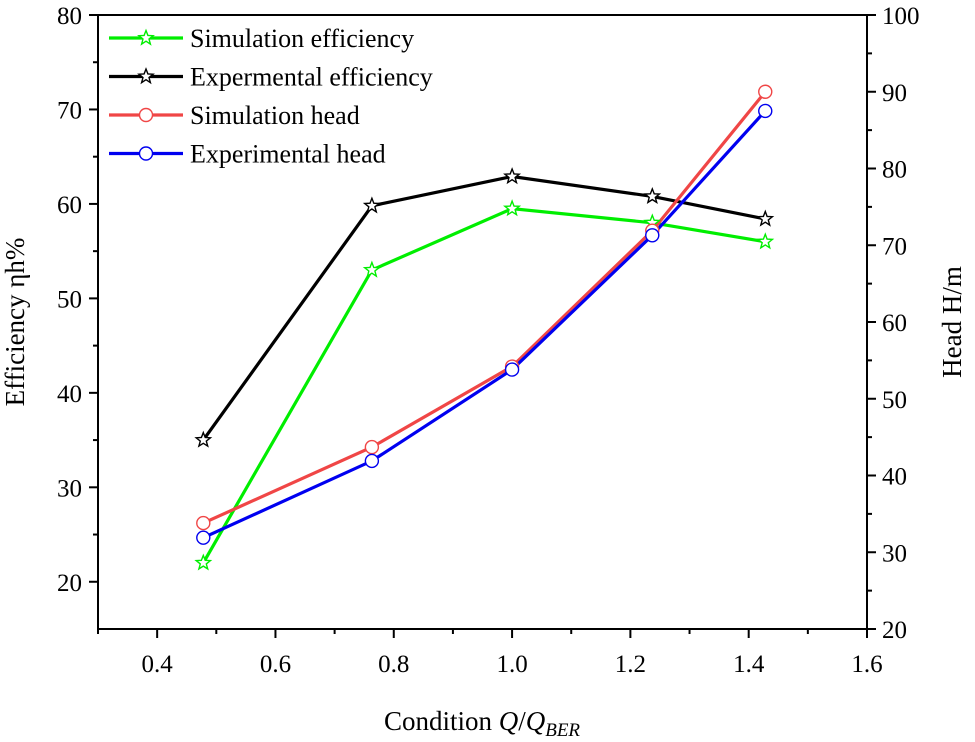  What do you see at coordinates (69, 205) in the screenshot?
I see `y-left-tick-label: 60` at bounding box center [69, 205].